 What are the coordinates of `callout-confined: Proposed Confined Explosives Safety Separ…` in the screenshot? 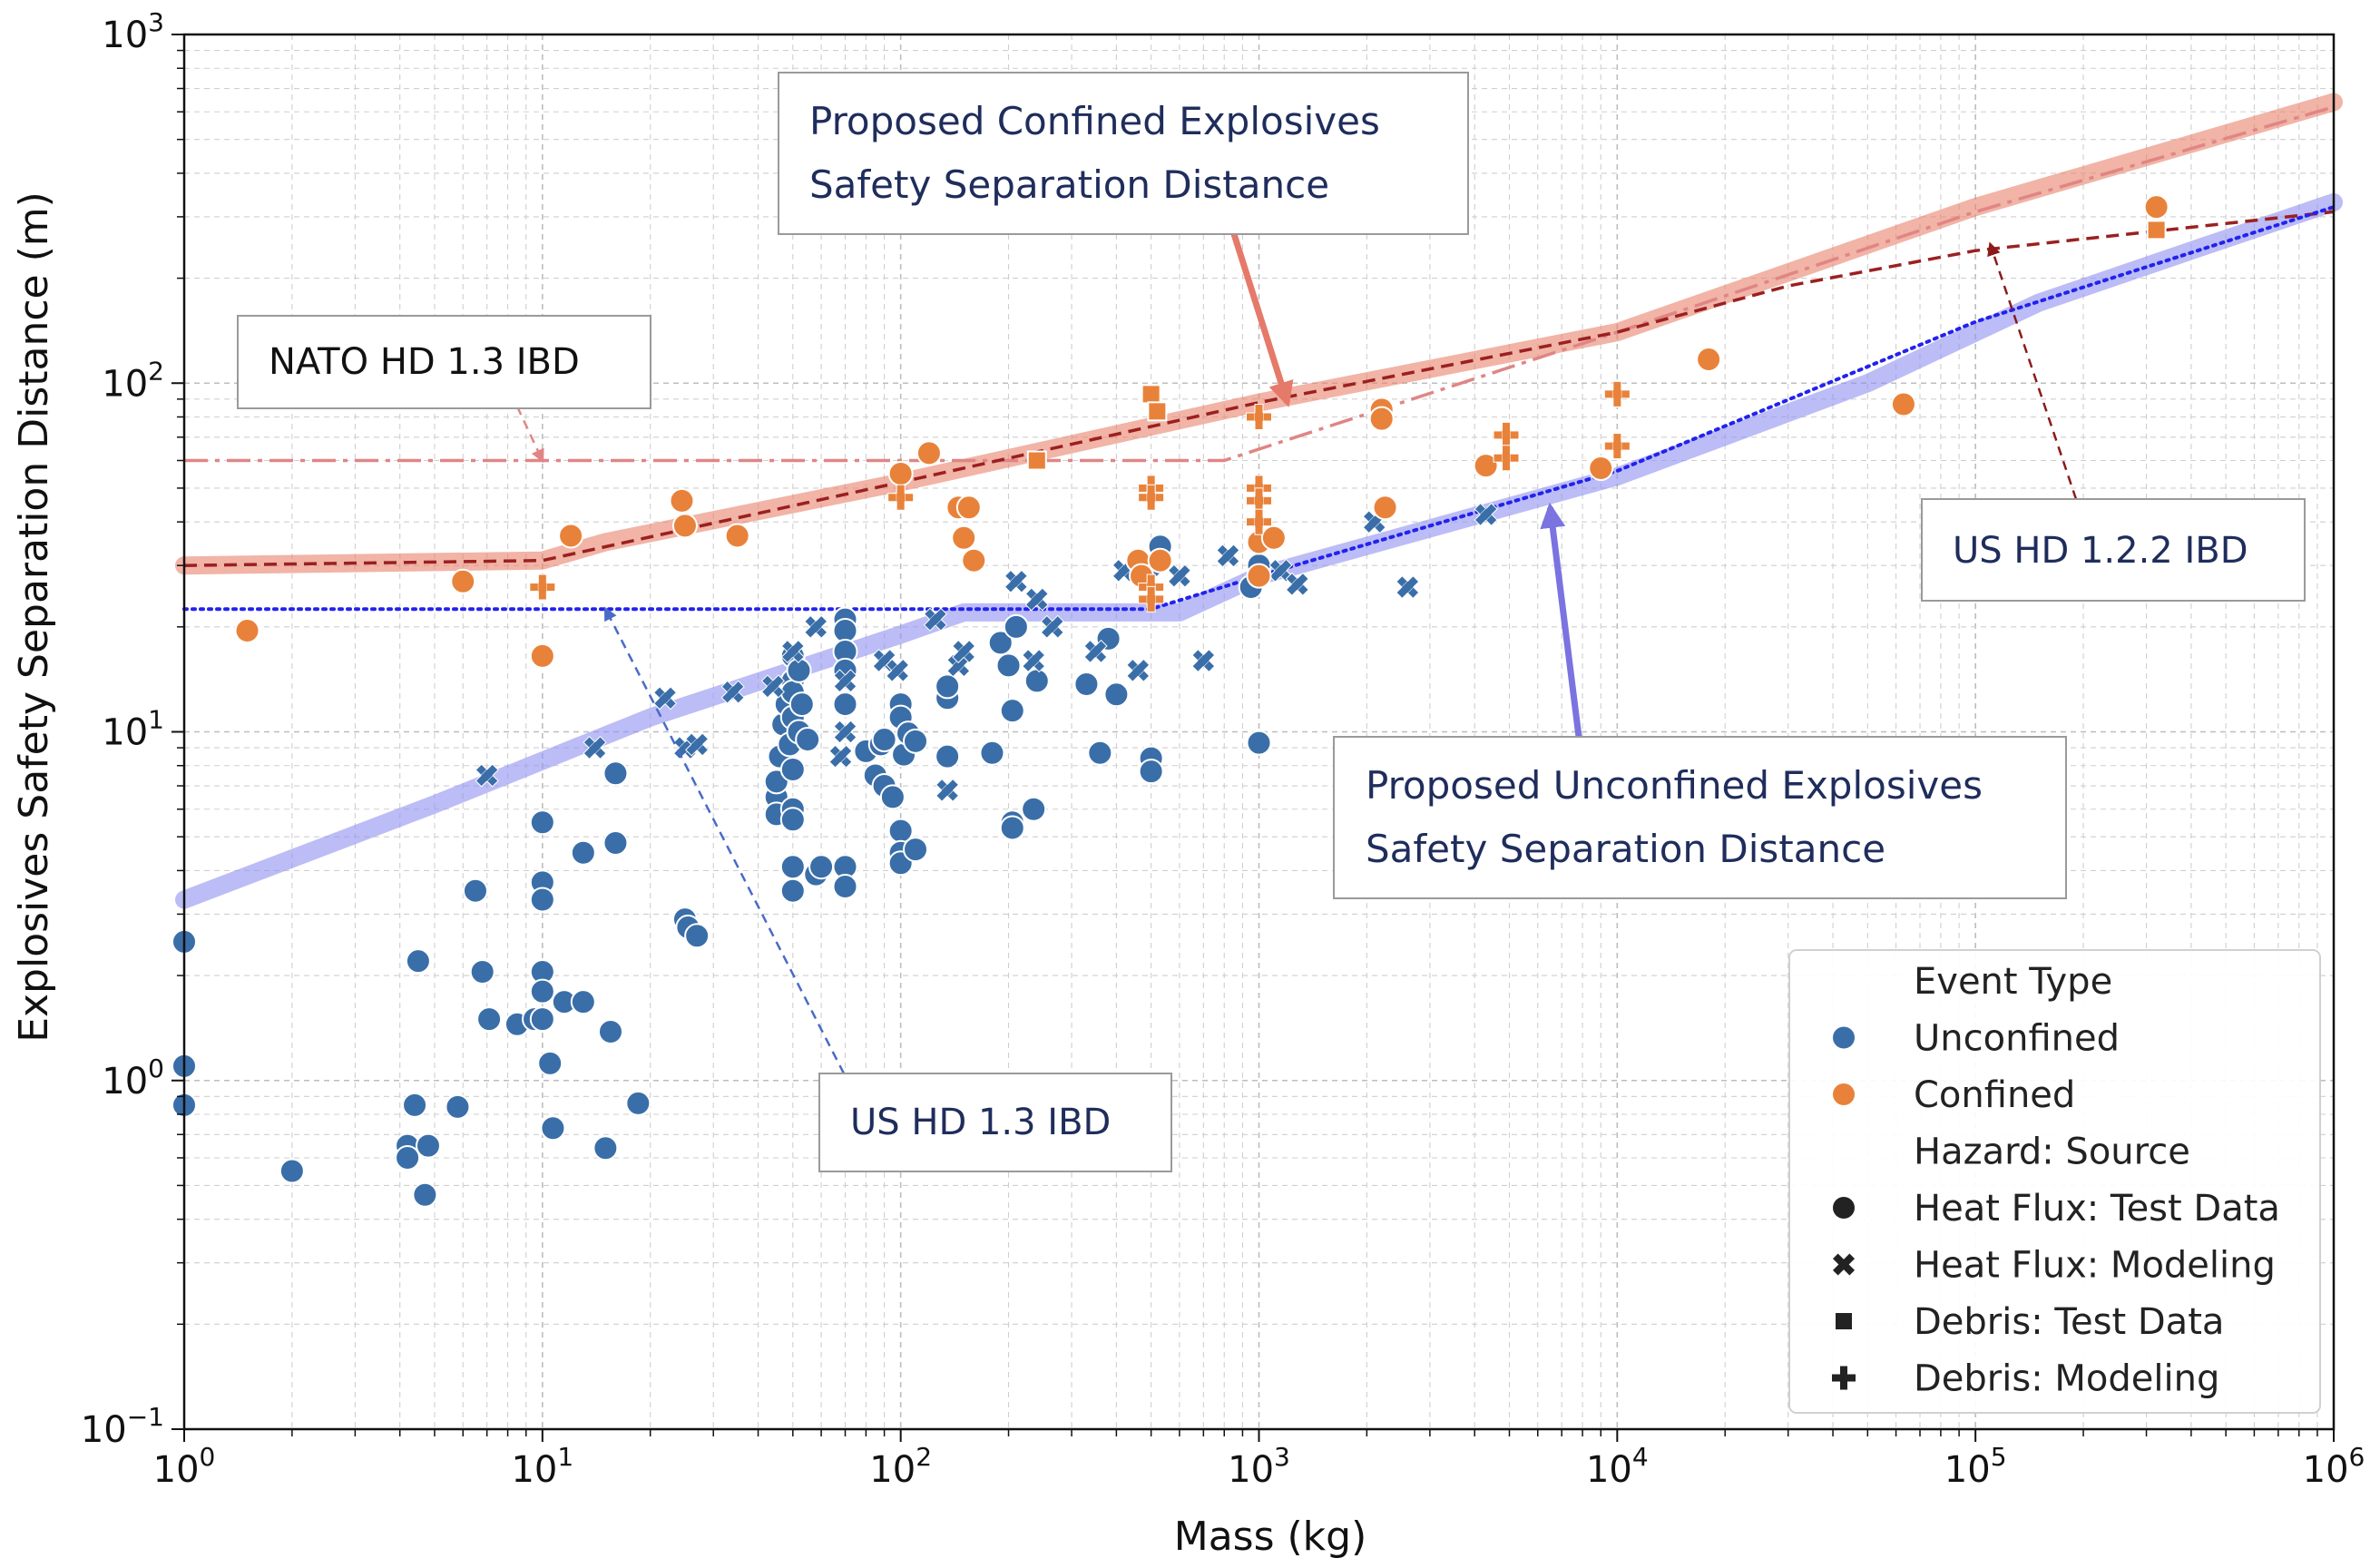 It's located at (1124, 239).